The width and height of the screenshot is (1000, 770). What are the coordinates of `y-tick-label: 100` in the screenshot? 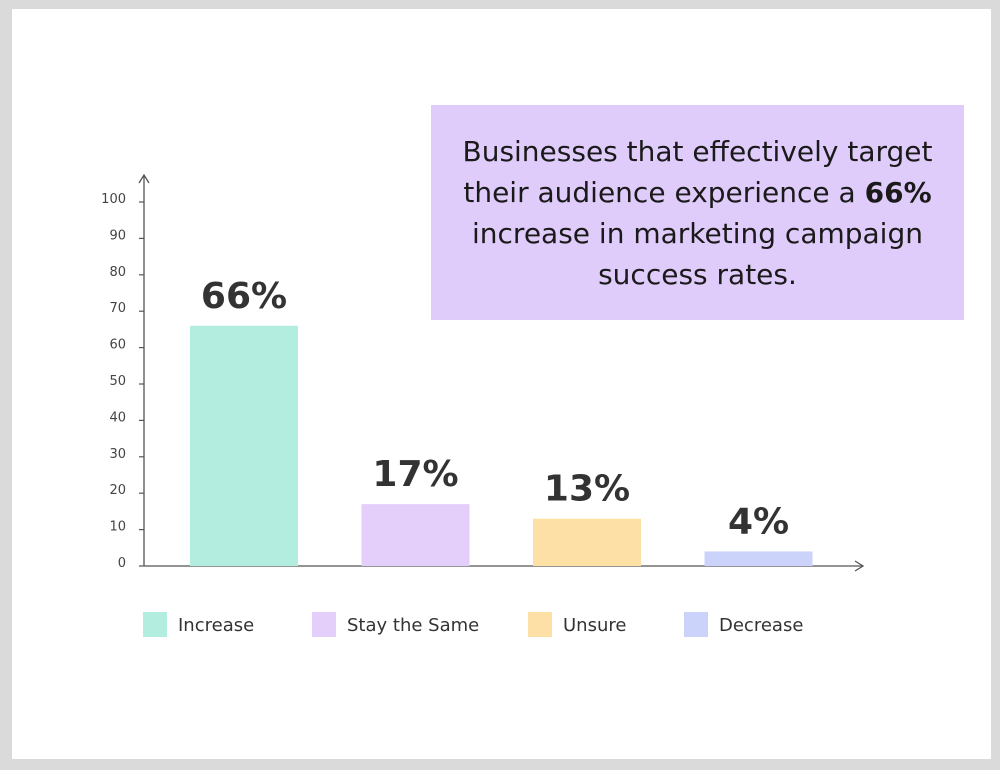 It's located at (113, 199).